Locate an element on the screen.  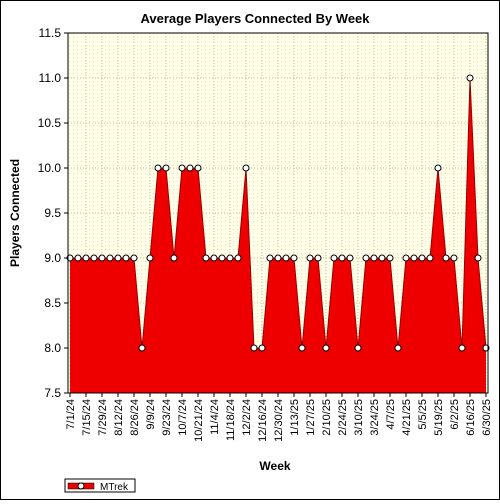
x-tick-label: 7/29/24 is located at coordinates (103, 417).